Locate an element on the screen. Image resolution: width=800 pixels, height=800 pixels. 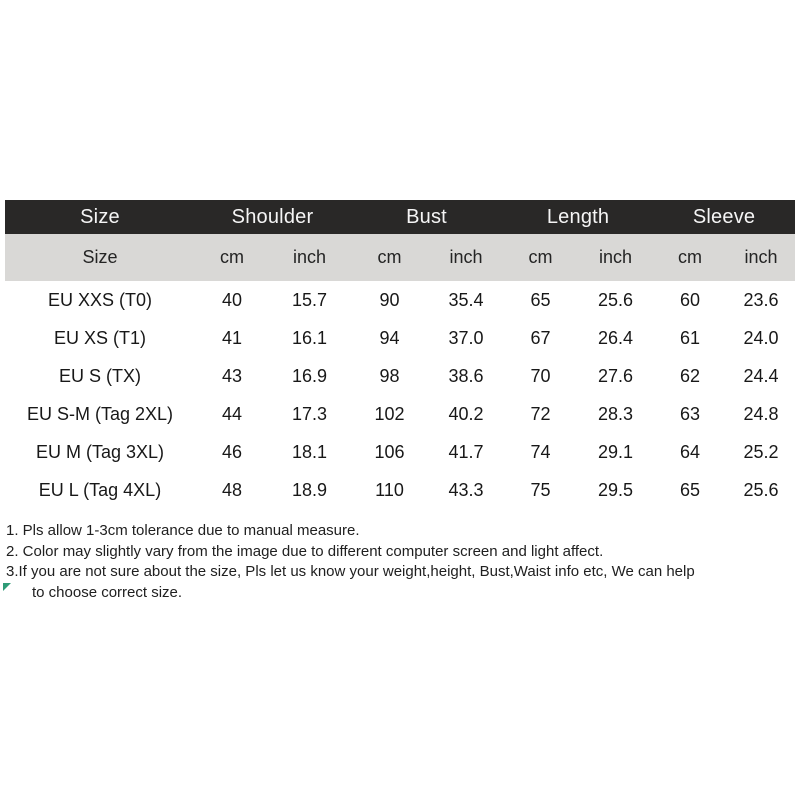
cell-value: 23.6 is located at coordinates (761, 299).